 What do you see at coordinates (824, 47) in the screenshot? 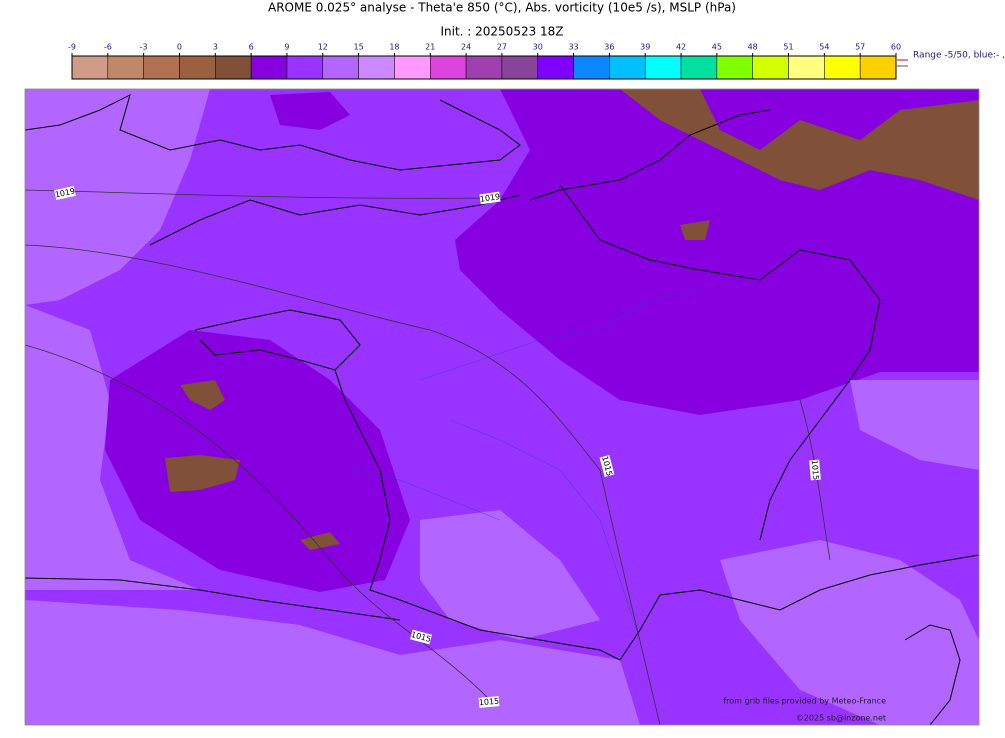
I see `colorbar-tick-label: 54` at bounding box center [824, 47].